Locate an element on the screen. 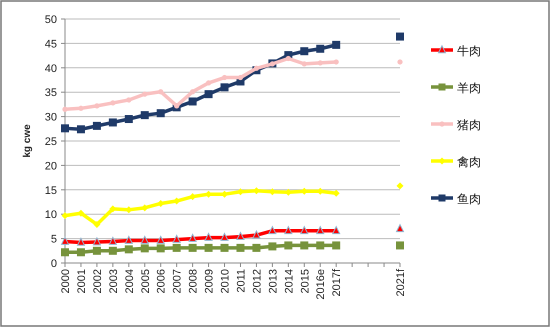  legend-label: 禽肉 is located at coordinates (469, 162).